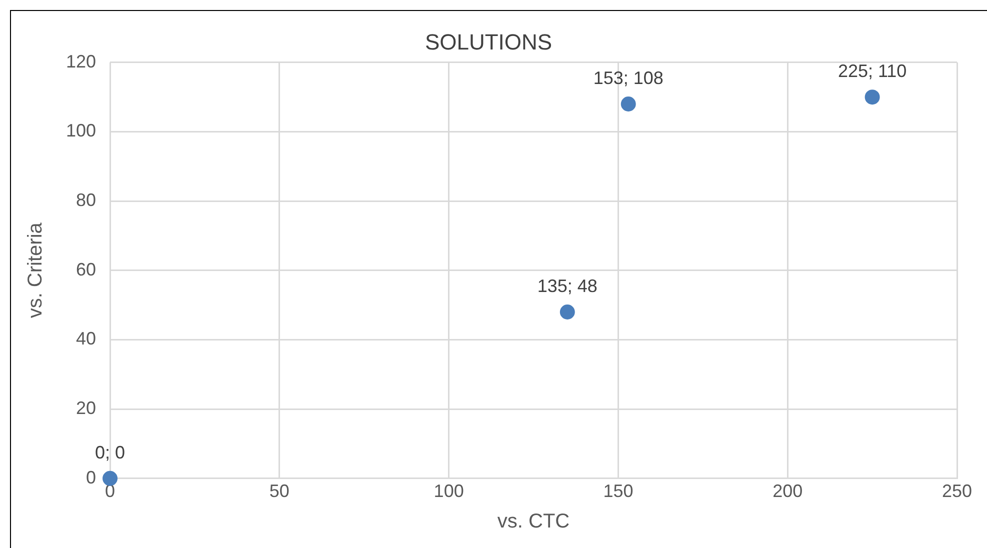 The height and width of the screenshot is (548, 987). I want to click on x-tick-label: 50, so click(279, 491).